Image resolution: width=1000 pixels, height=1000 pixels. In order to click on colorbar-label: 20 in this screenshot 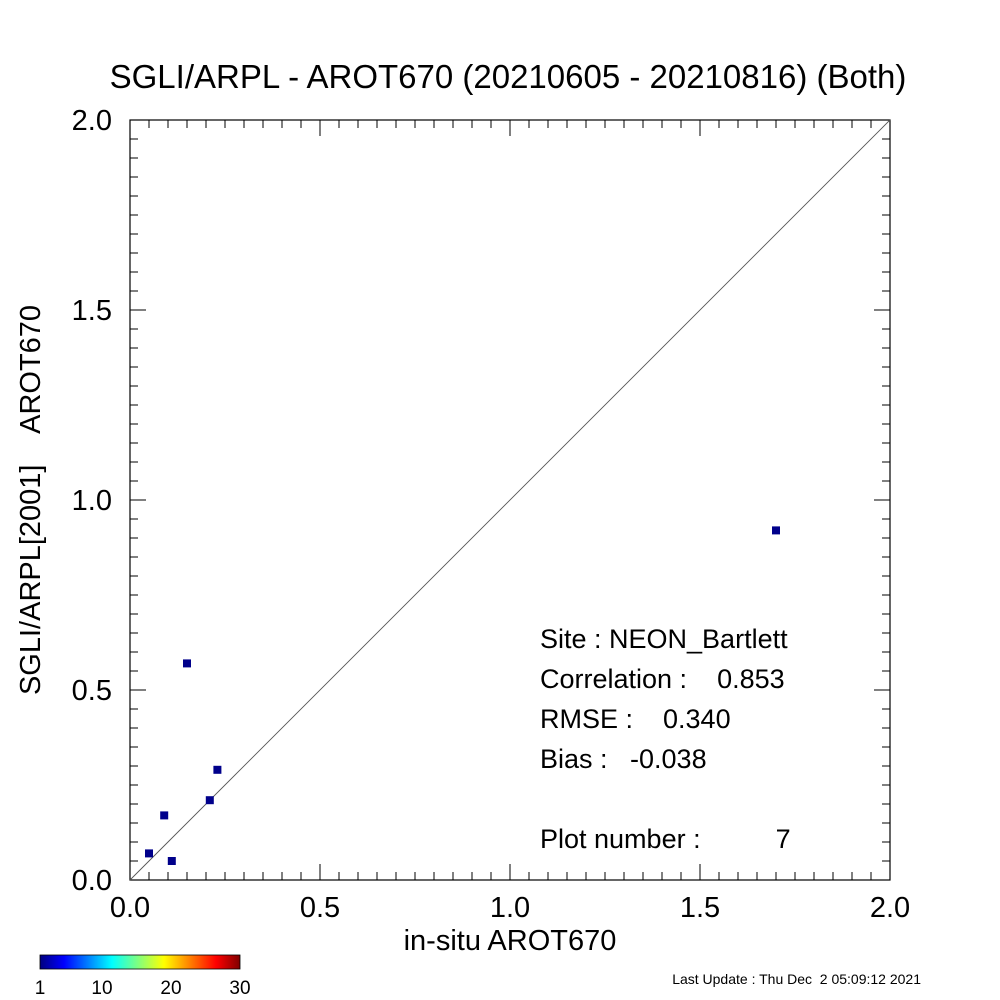, I will do `click(170, 988)`.